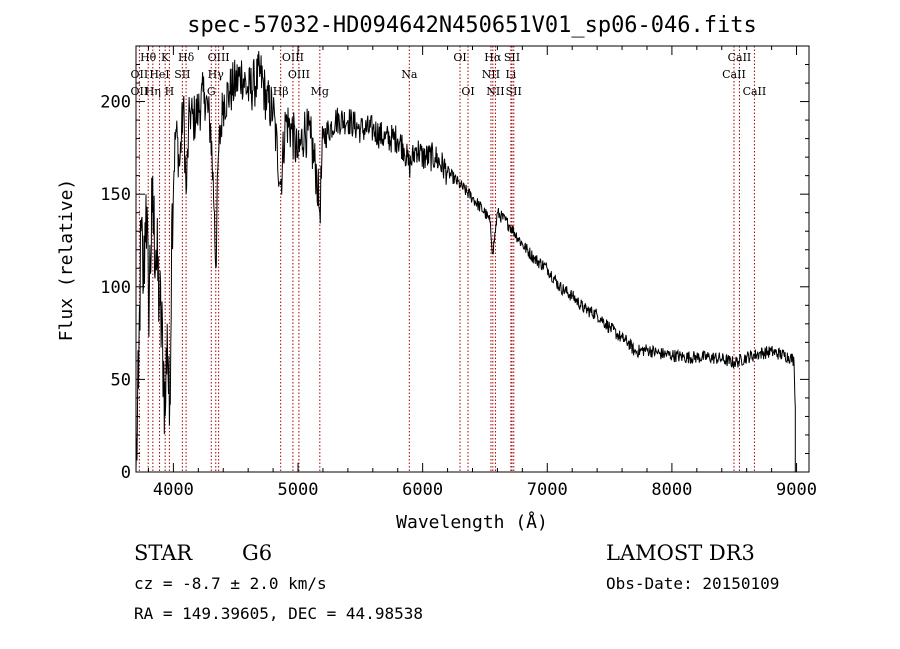  I want to click on line-label-11: G, so click(211, 91).